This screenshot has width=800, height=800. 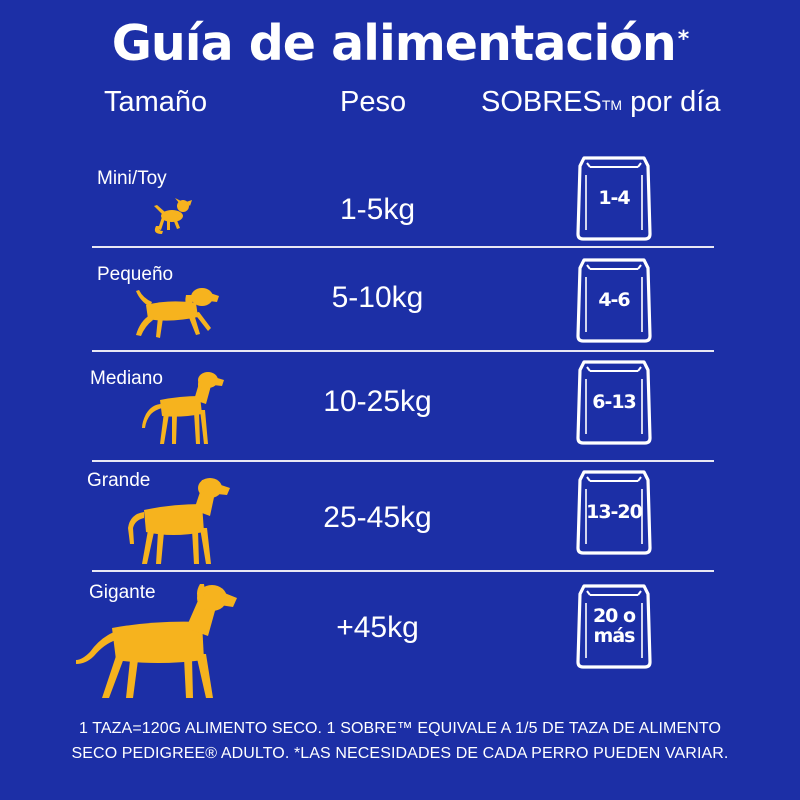 What do you see at coordinates (675, 102) in the screenshot?
I see `header-per-day: por día` at bounding box center [675, 102].